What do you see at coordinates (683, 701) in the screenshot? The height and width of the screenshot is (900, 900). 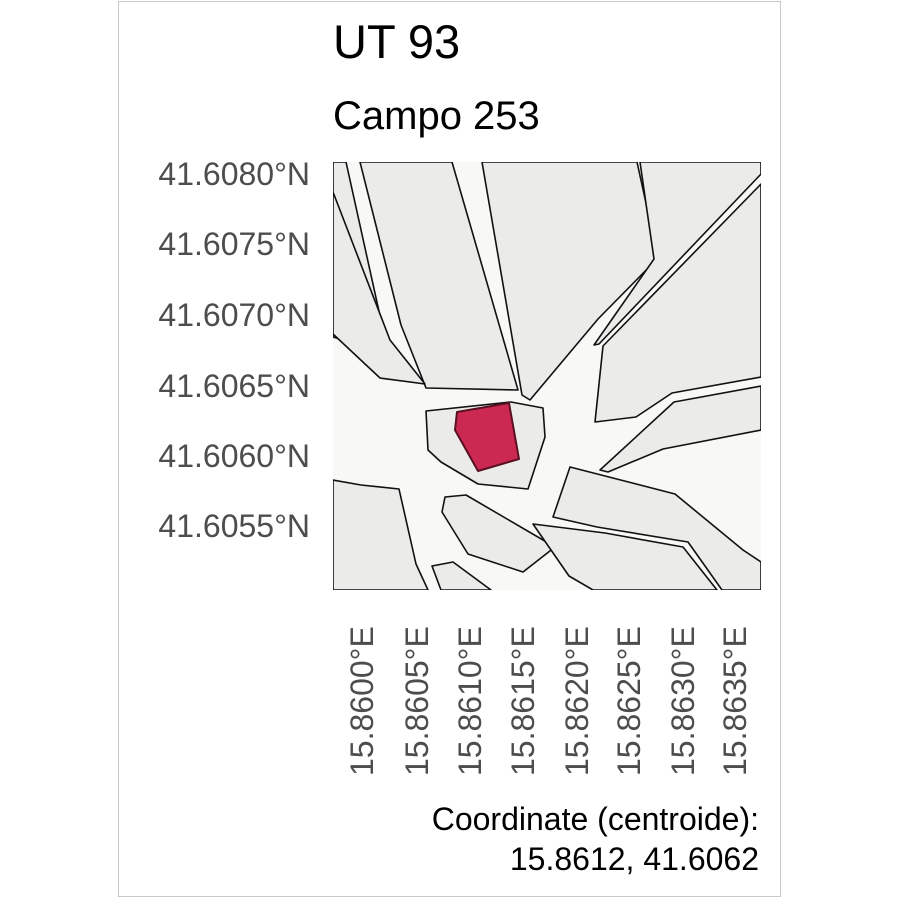 I see `x-tick-label: 15.8630°E` at bounding box center [683, 701].